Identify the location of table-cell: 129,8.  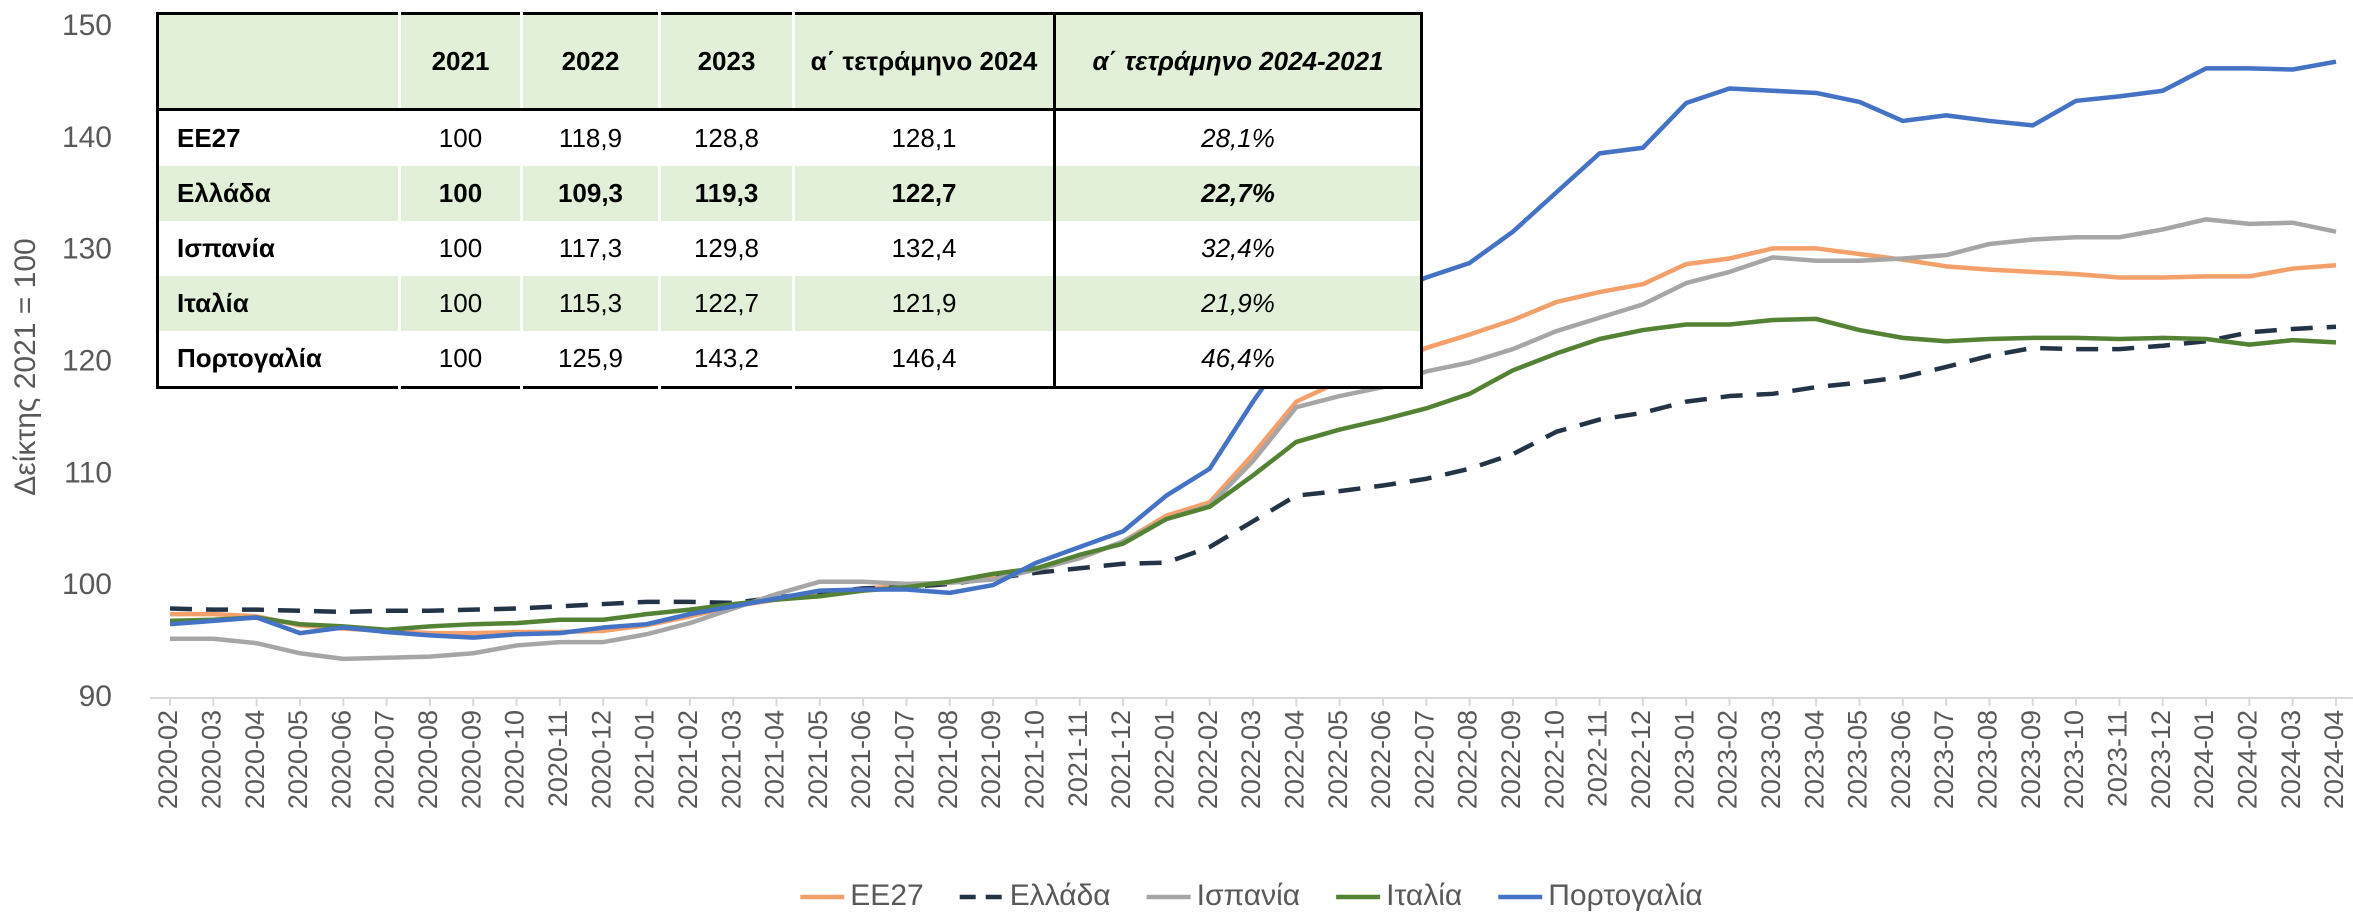
(726, 248).